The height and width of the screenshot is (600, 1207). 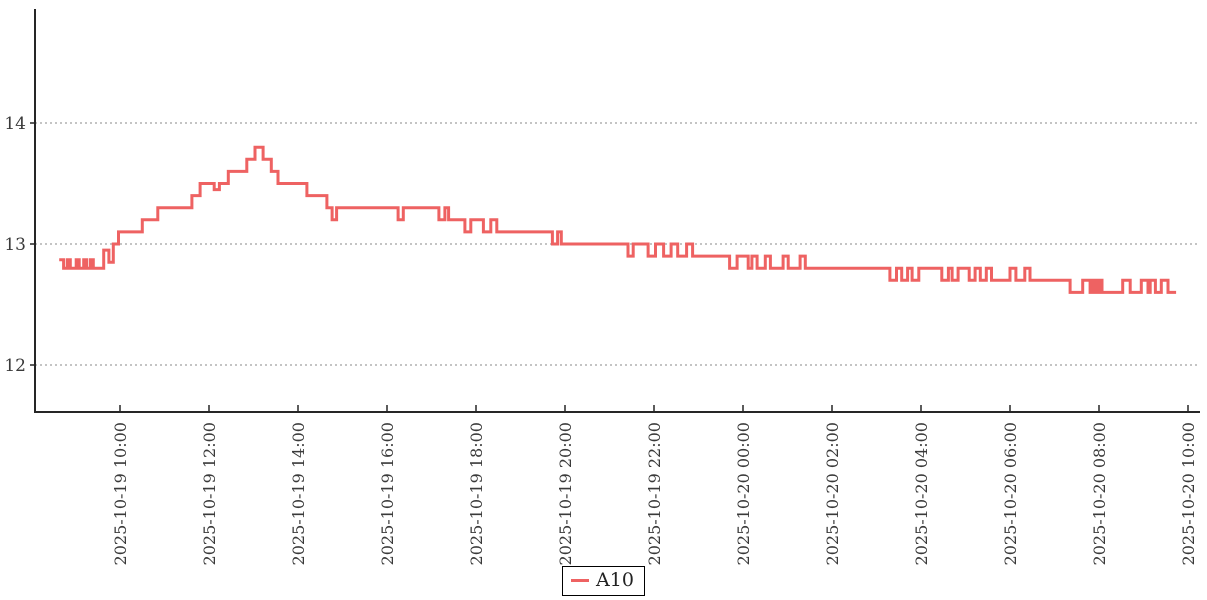 I want to click on x-tick-label-3: 2025-10-19 16:00, so click(x=387, y=493).